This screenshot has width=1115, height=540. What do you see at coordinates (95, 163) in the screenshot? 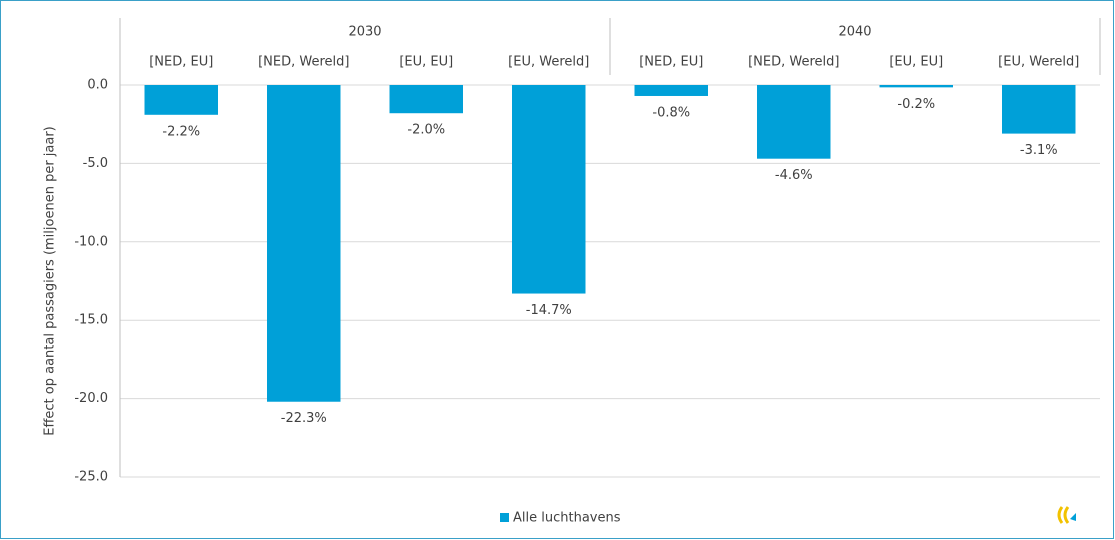
I see `y-tick-label: -5.0` at bounding box center [95, 163].